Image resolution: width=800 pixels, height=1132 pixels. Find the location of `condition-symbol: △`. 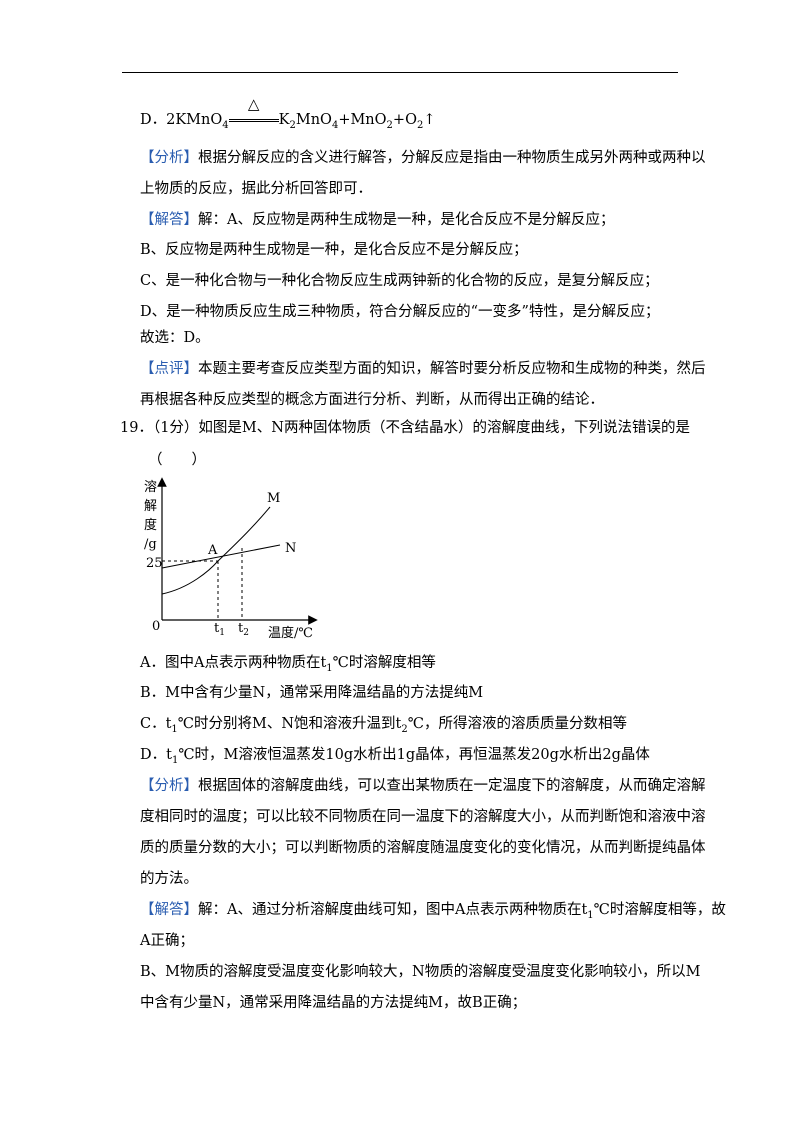

condition-symbol: △ is located at coordinates (253, 104).